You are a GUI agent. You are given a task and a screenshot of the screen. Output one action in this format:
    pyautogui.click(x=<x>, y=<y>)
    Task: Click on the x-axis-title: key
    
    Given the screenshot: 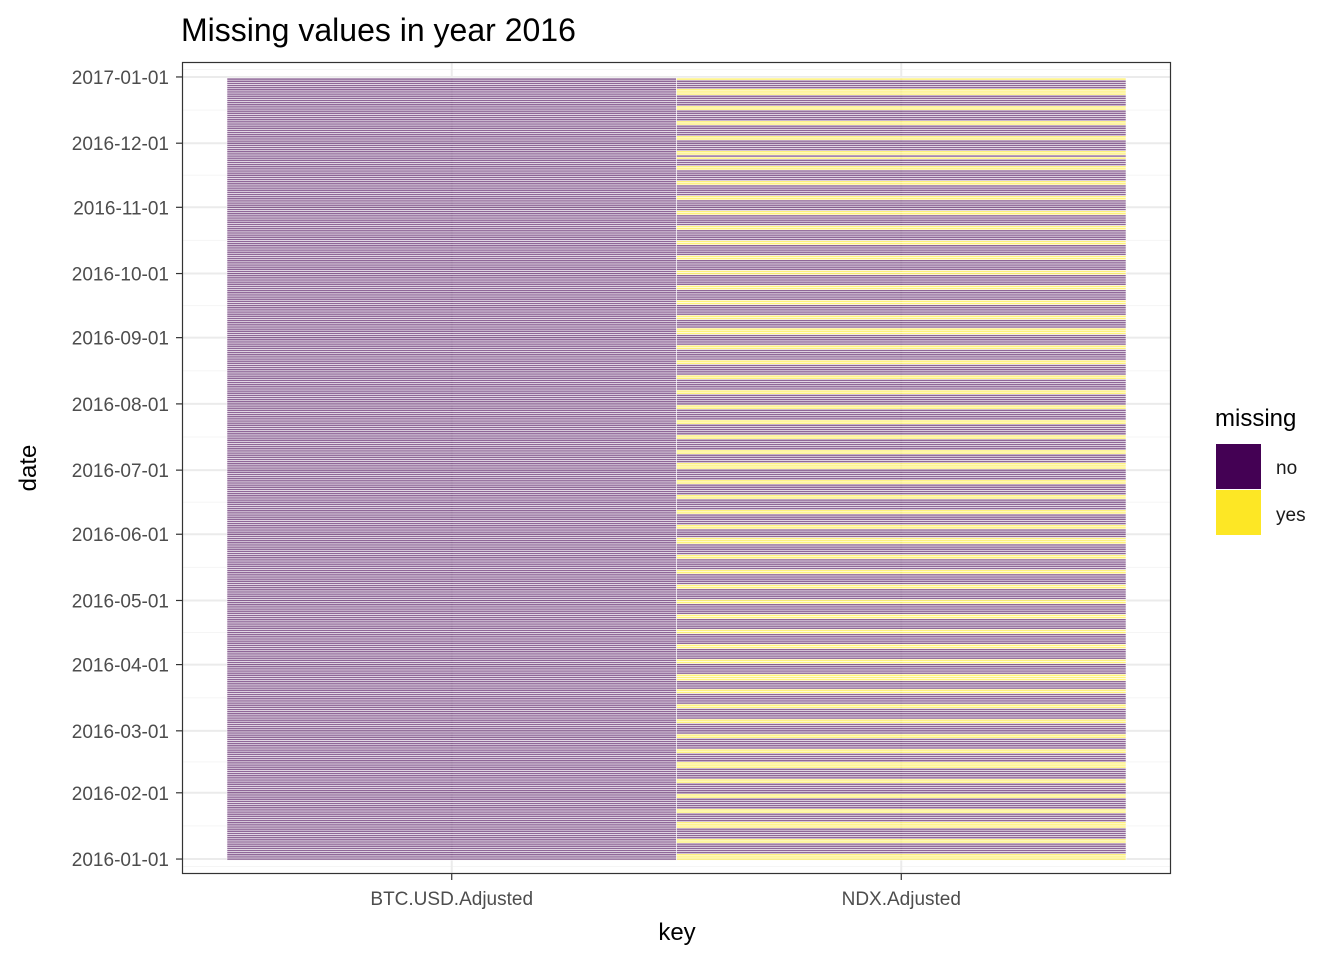 What is the action you would take?
    pyautogui.click(x=676, y=932)
    